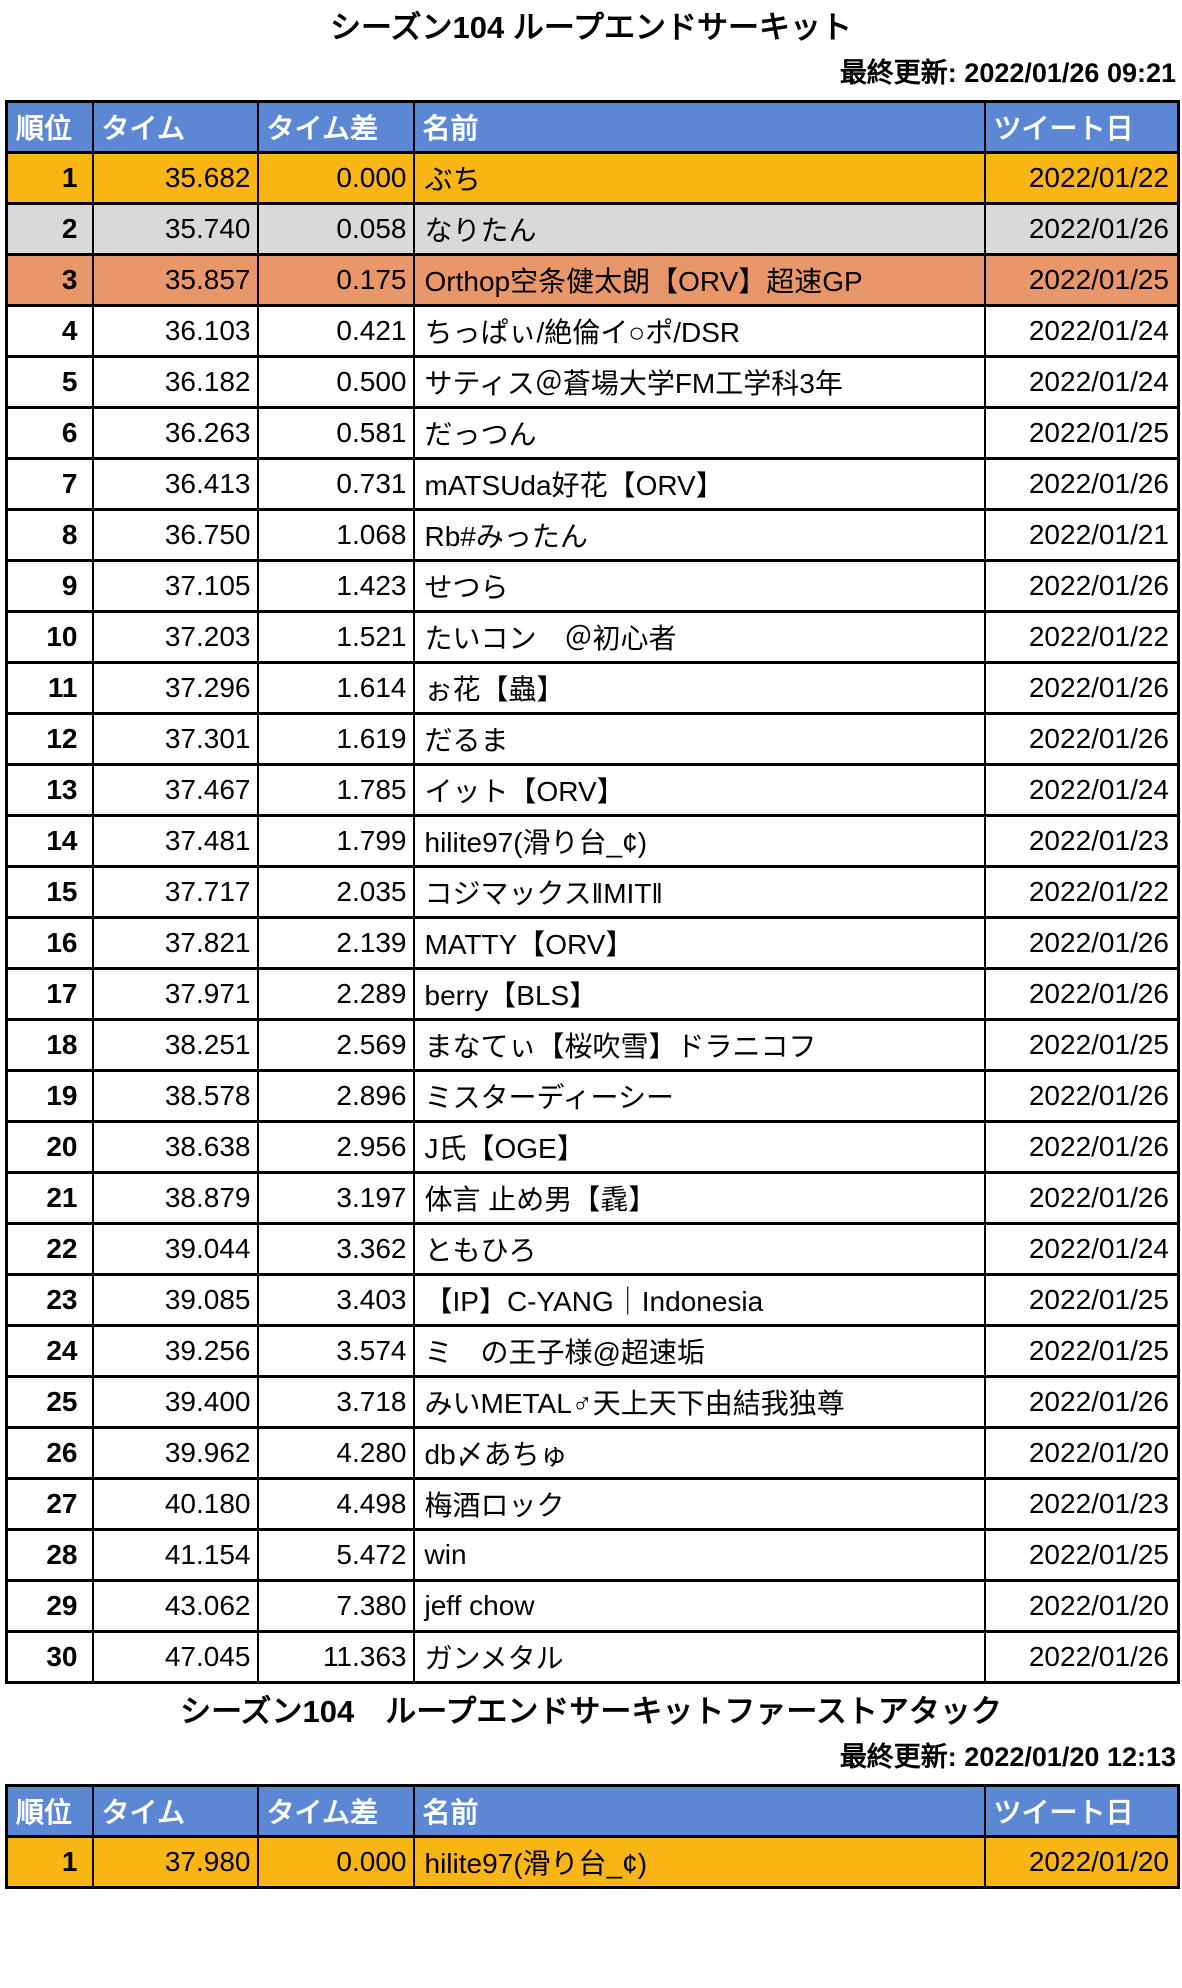 Image resolution: width=1182 pixels, height=1988 pixels. What do you see at coordinates (699, 1811) in the screenshot?
I see `column-header-name: 名前` at bounding box center [699, 1811].